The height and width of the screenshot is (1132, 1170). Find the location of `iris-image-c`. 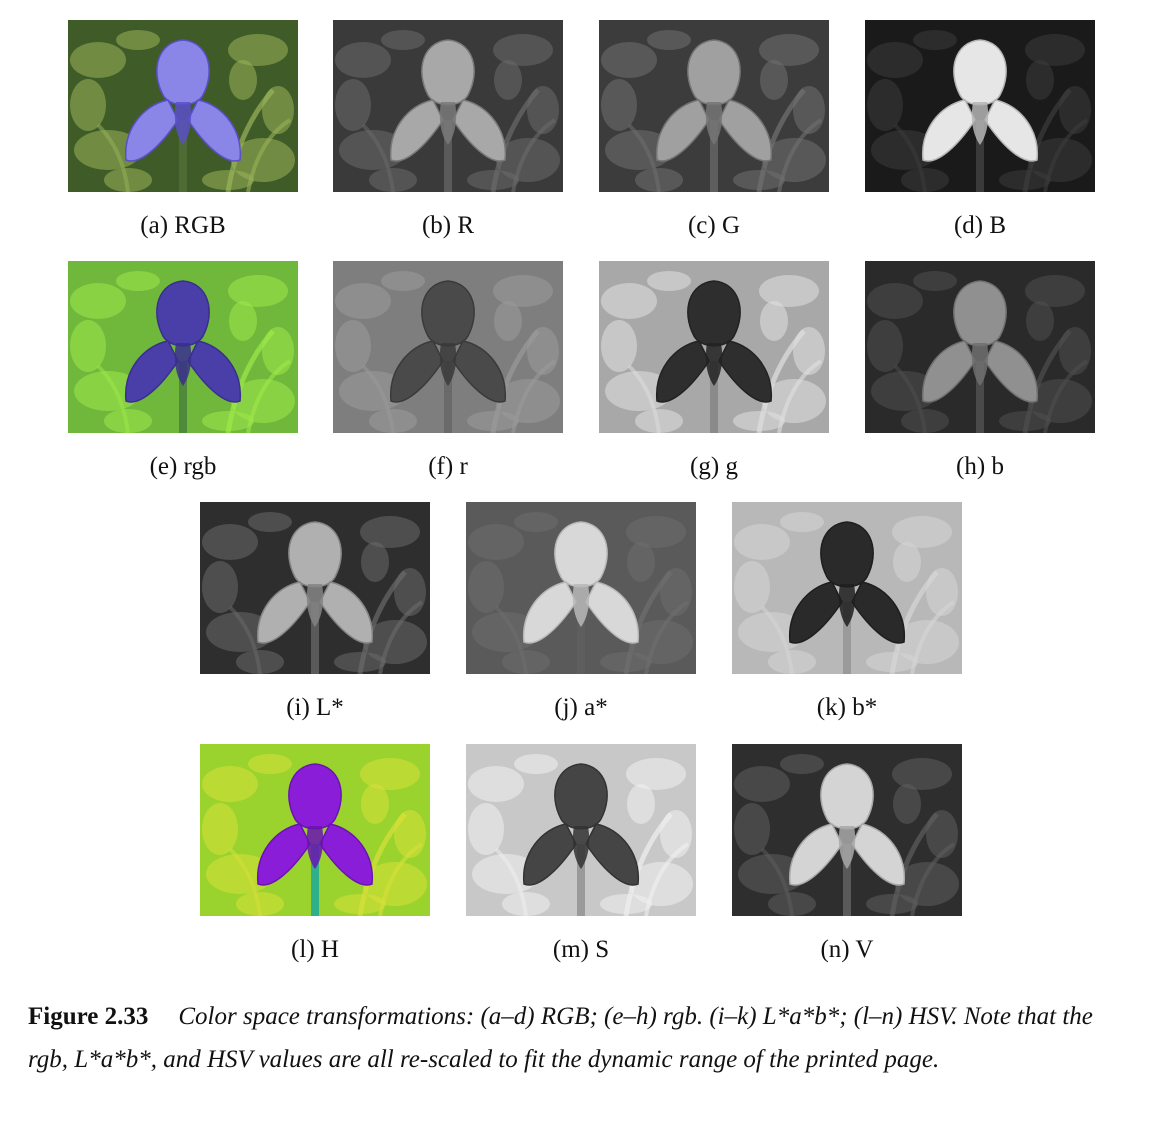

iris-image-c is located at coordinates (714, 106).